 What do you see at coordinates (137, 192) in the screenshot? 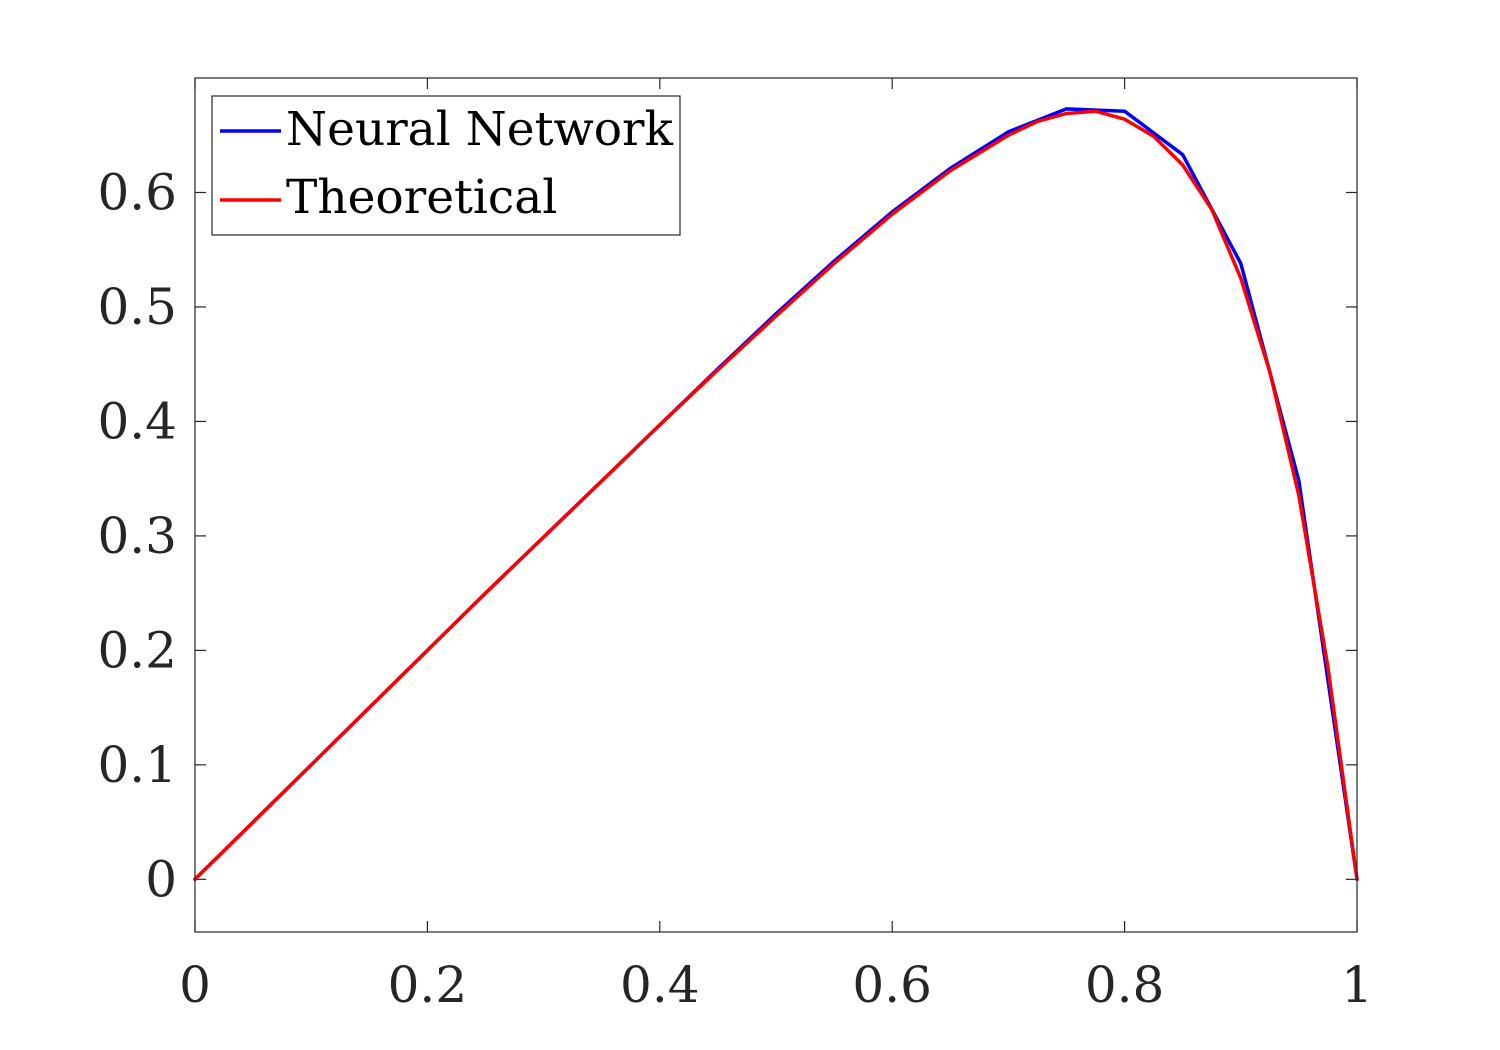
I see `y-tick-label-6: 0.6` at bounding box center [137, 192].